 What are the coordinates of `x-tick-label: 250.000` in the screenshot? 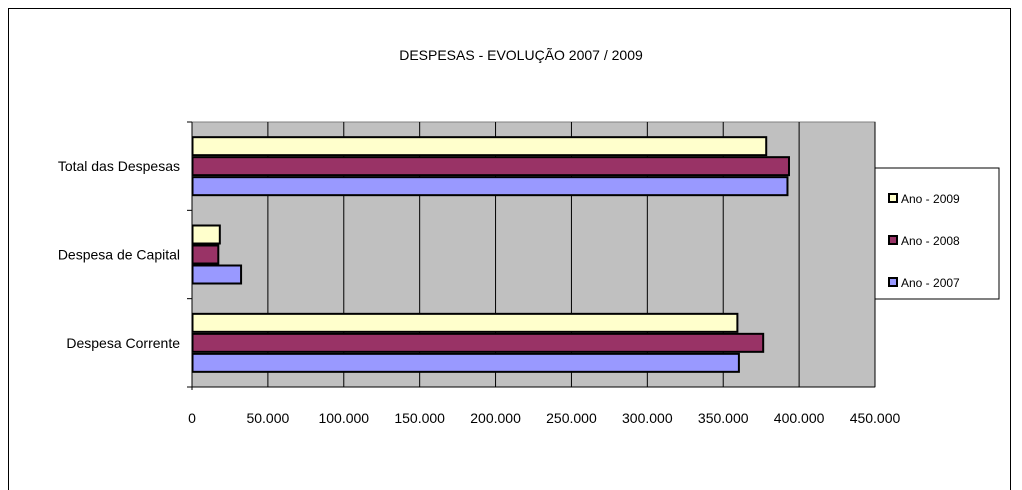 It's located at (571, 418).